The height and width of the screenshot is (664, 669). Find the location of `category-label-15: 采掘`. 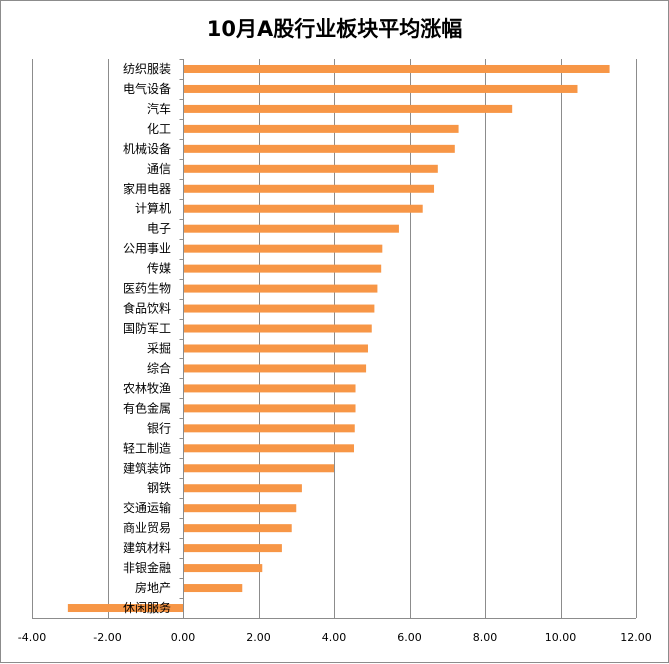

category-label-15: 采掘 is located at coordinates (159, 347).